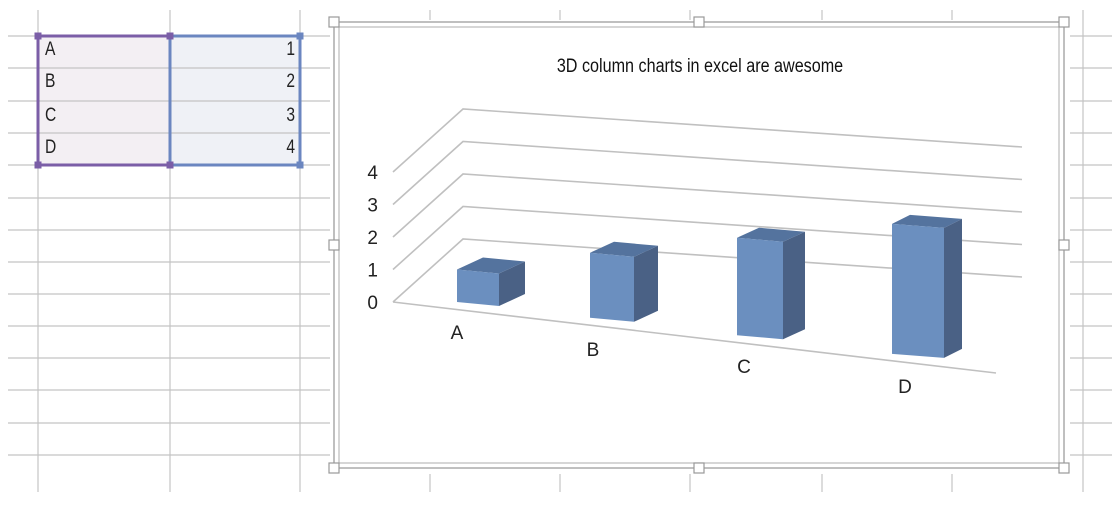 This screenshot has width=1112, height=511. I want to click on cell-label-b: B, so click(50, 81).